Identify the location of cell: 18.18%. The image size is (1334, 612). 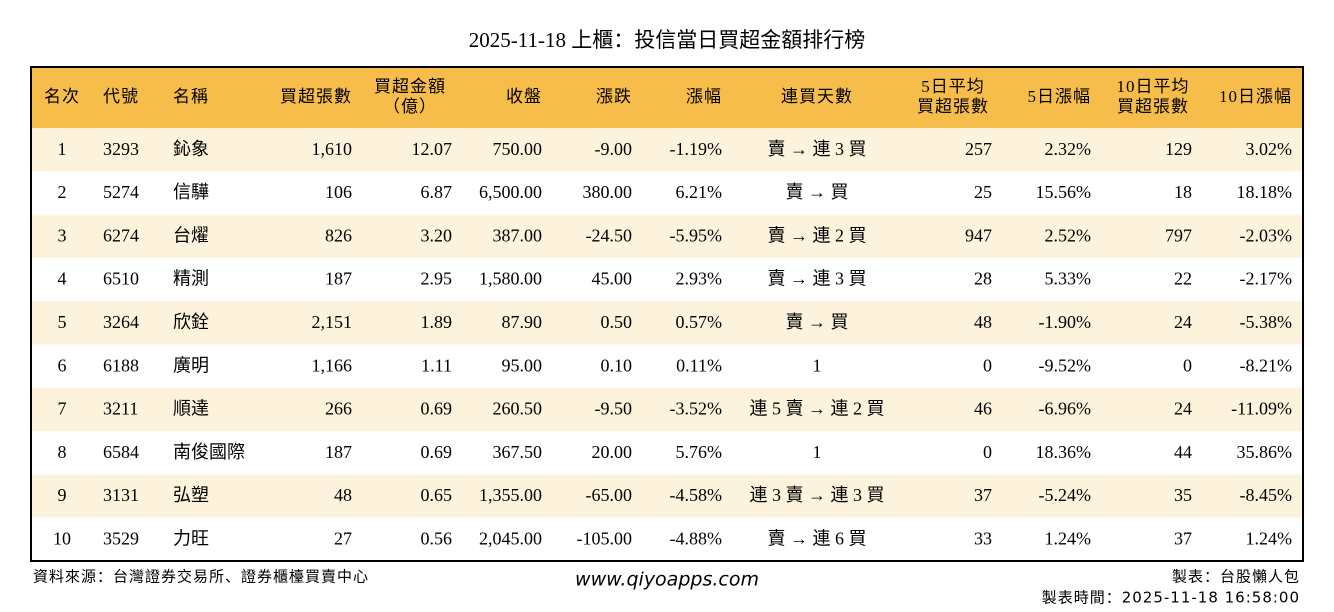
(1265, 192).